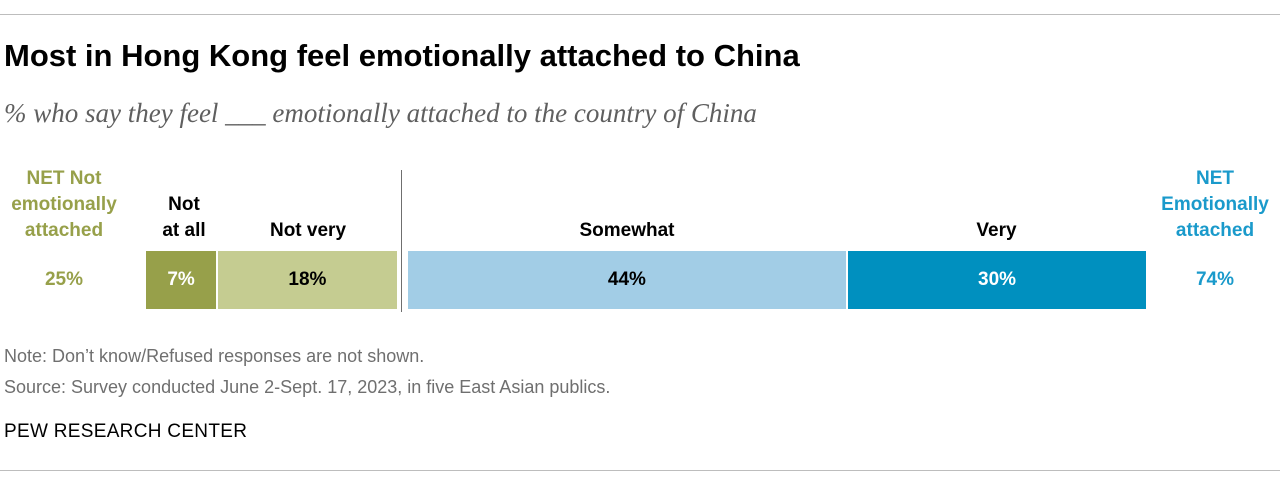 Image resolution: width=1280 pixels, height=486 pixels. Describe the element at coordinates (1215, 279) in the screenshot. I see `net-emotionally-attached-value: 74%` at that location.